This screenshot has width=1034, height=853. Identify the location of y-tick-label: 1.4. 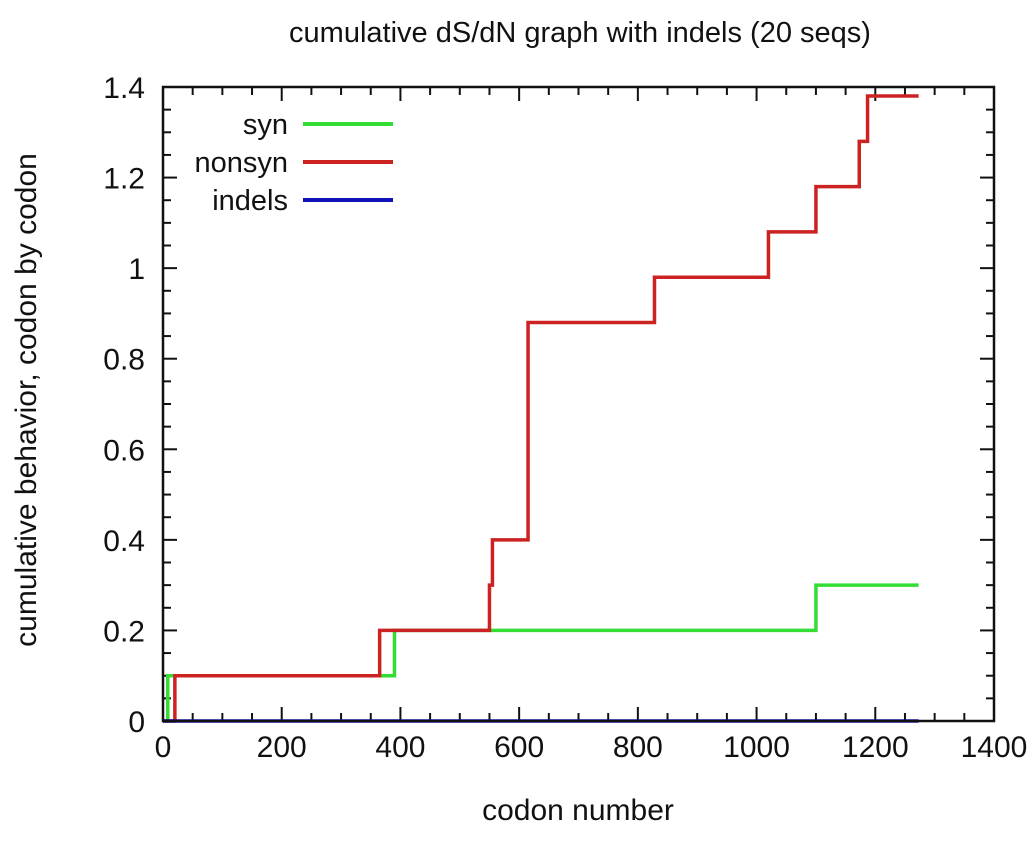
(124, 88).